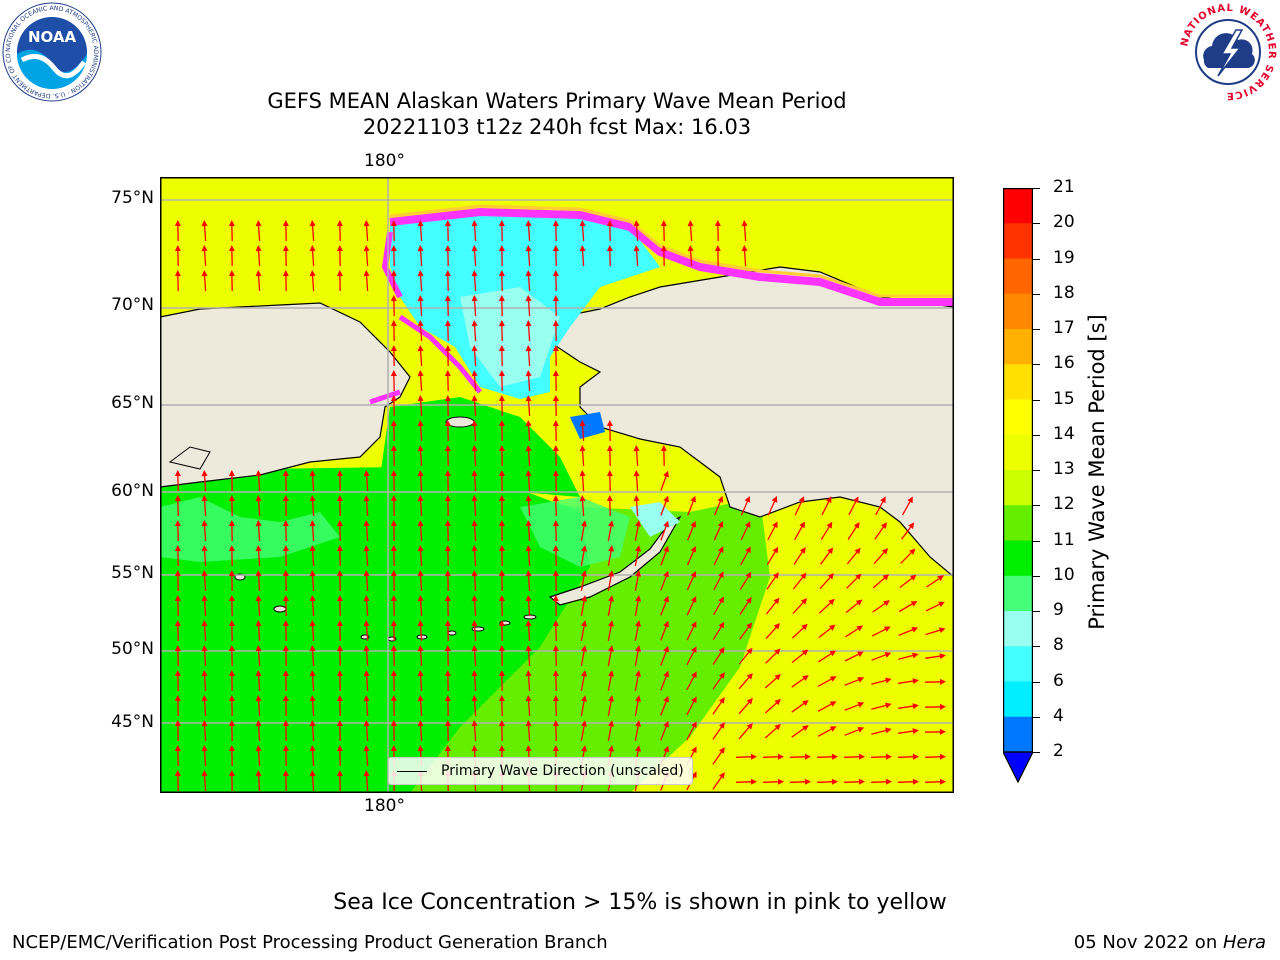  Describe the element at coordinates (132, 198) in the screenshot. I see `lat-label-75: 75°N` at that location.